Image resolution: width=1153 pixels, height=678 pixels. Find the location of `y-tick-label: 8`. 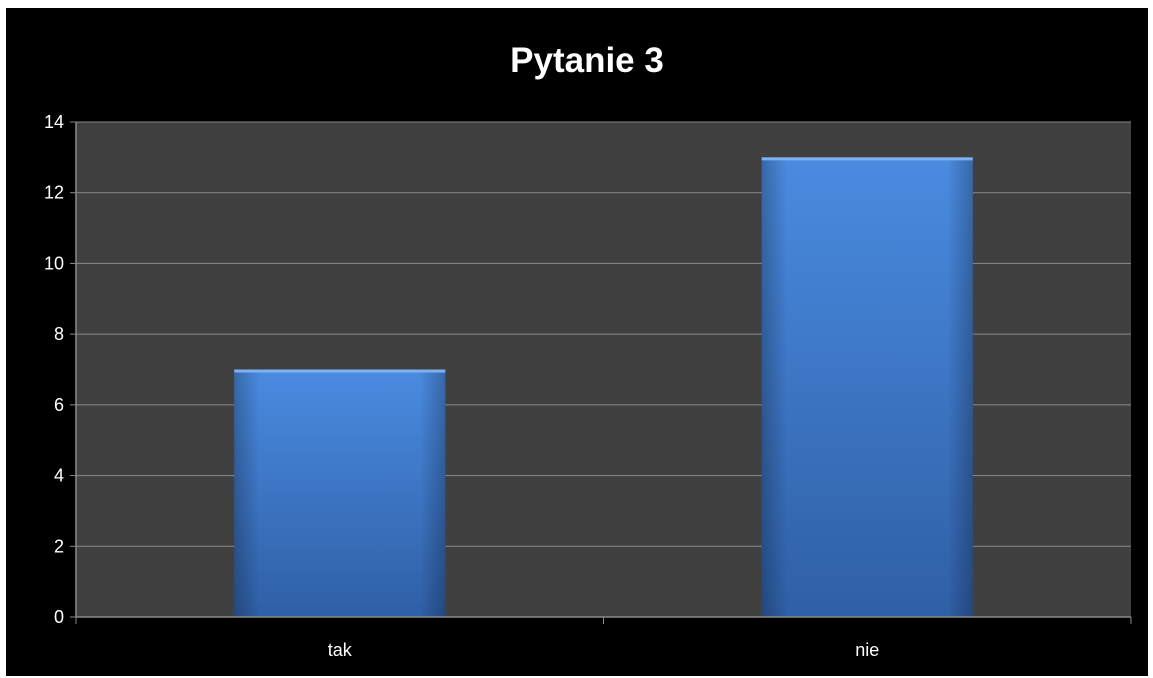

y-tick-label: 8 is located at coordinates (59, 334).